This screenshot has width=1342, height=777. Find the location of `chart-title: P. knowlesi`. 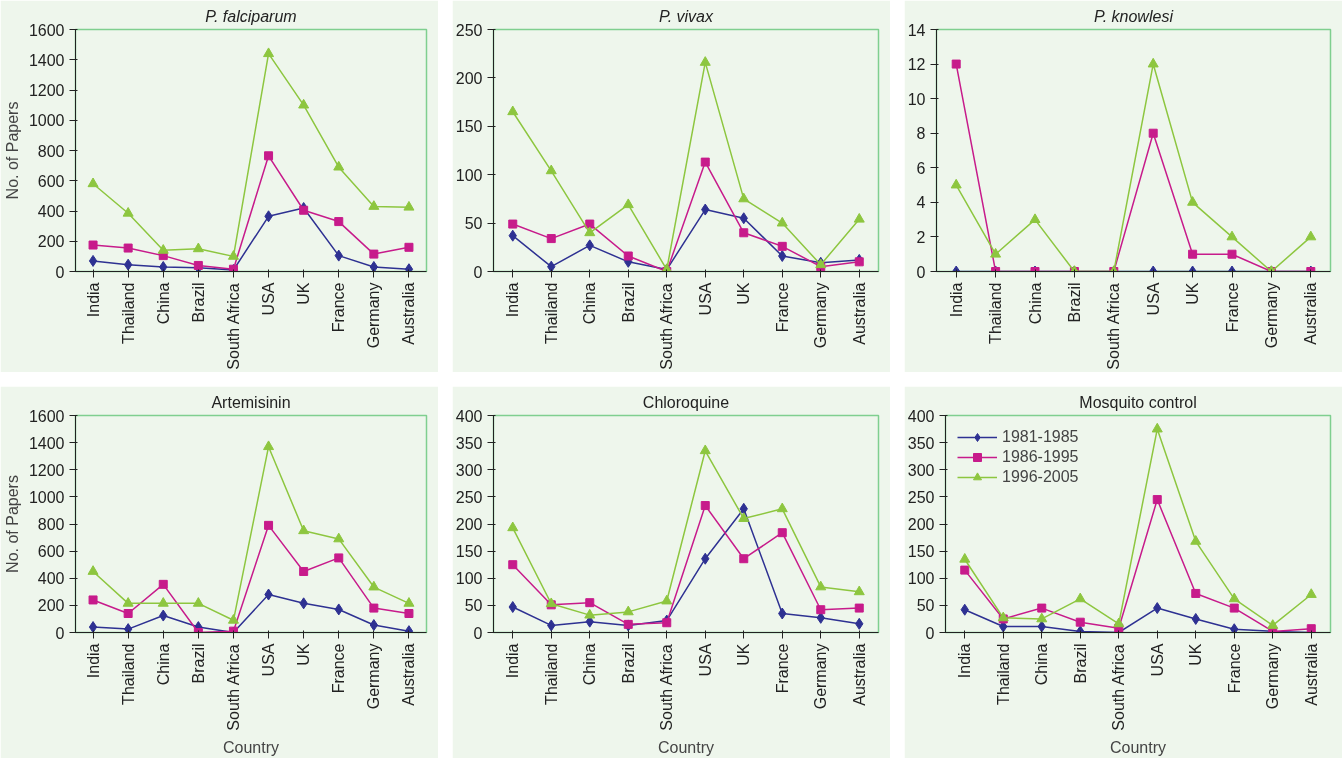

chart-title: P. knowlesi is located at coordinates (1134, 16).